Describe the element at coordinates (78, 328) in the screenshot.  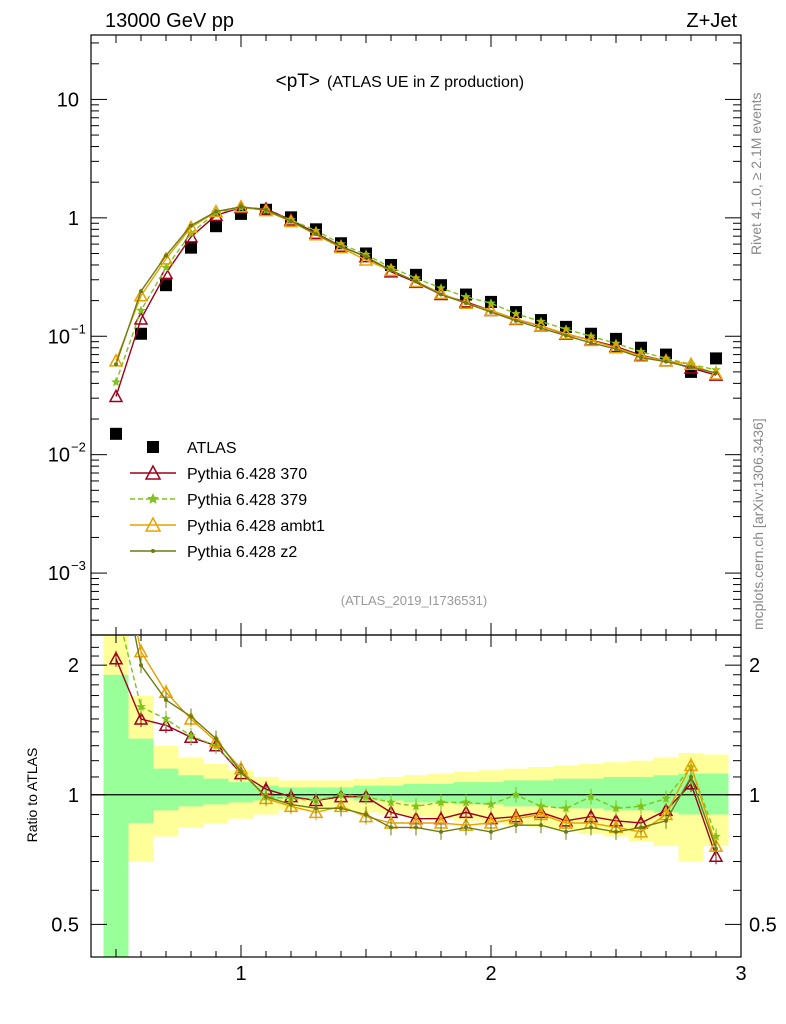
I see `y-tick-exponent: −1` at that location.